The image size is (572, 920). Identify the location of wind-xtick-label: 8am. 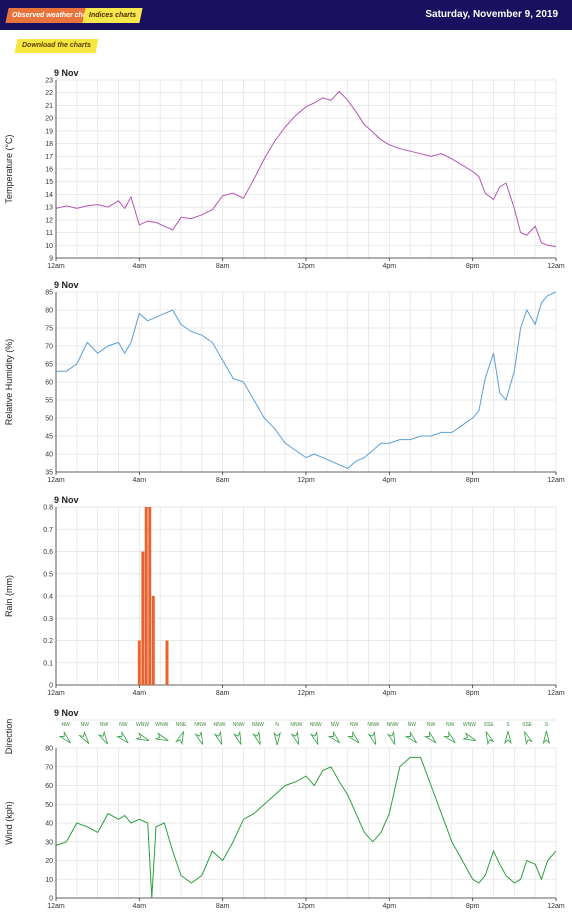
(223, 906).